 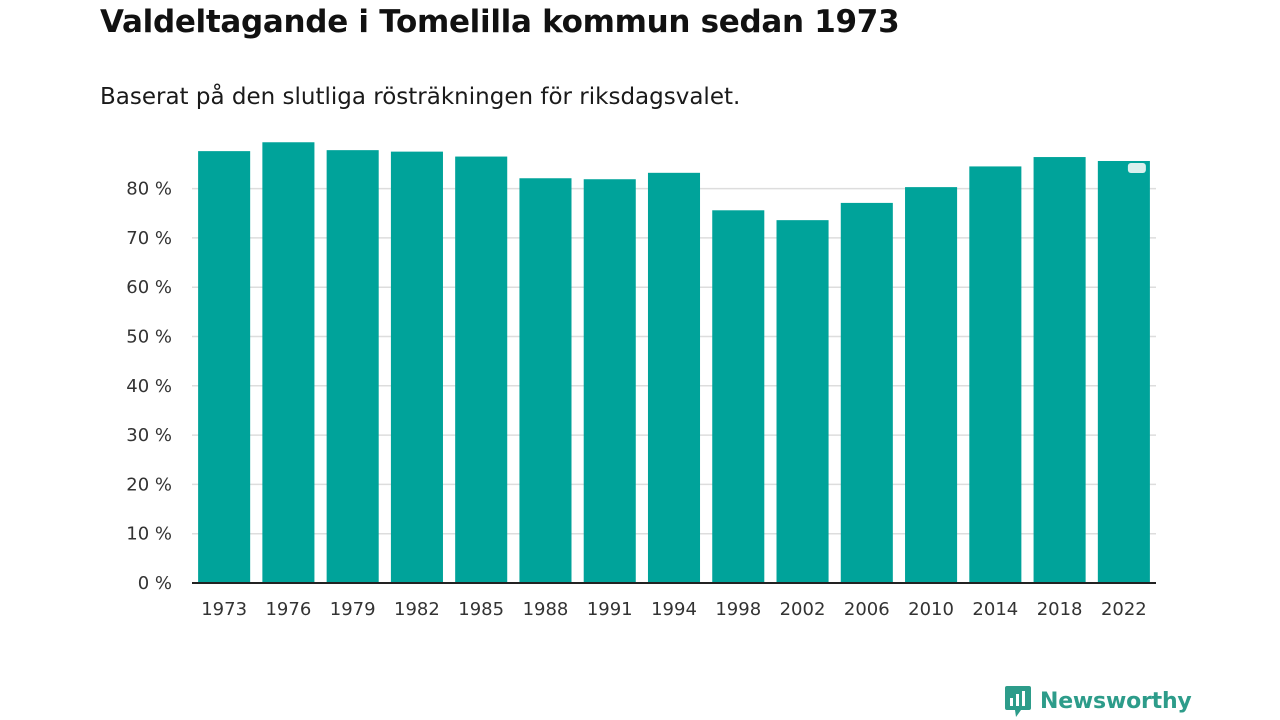 I want to click on newsworthy-logo: Newsworthy, so click(x=1098, y=701).